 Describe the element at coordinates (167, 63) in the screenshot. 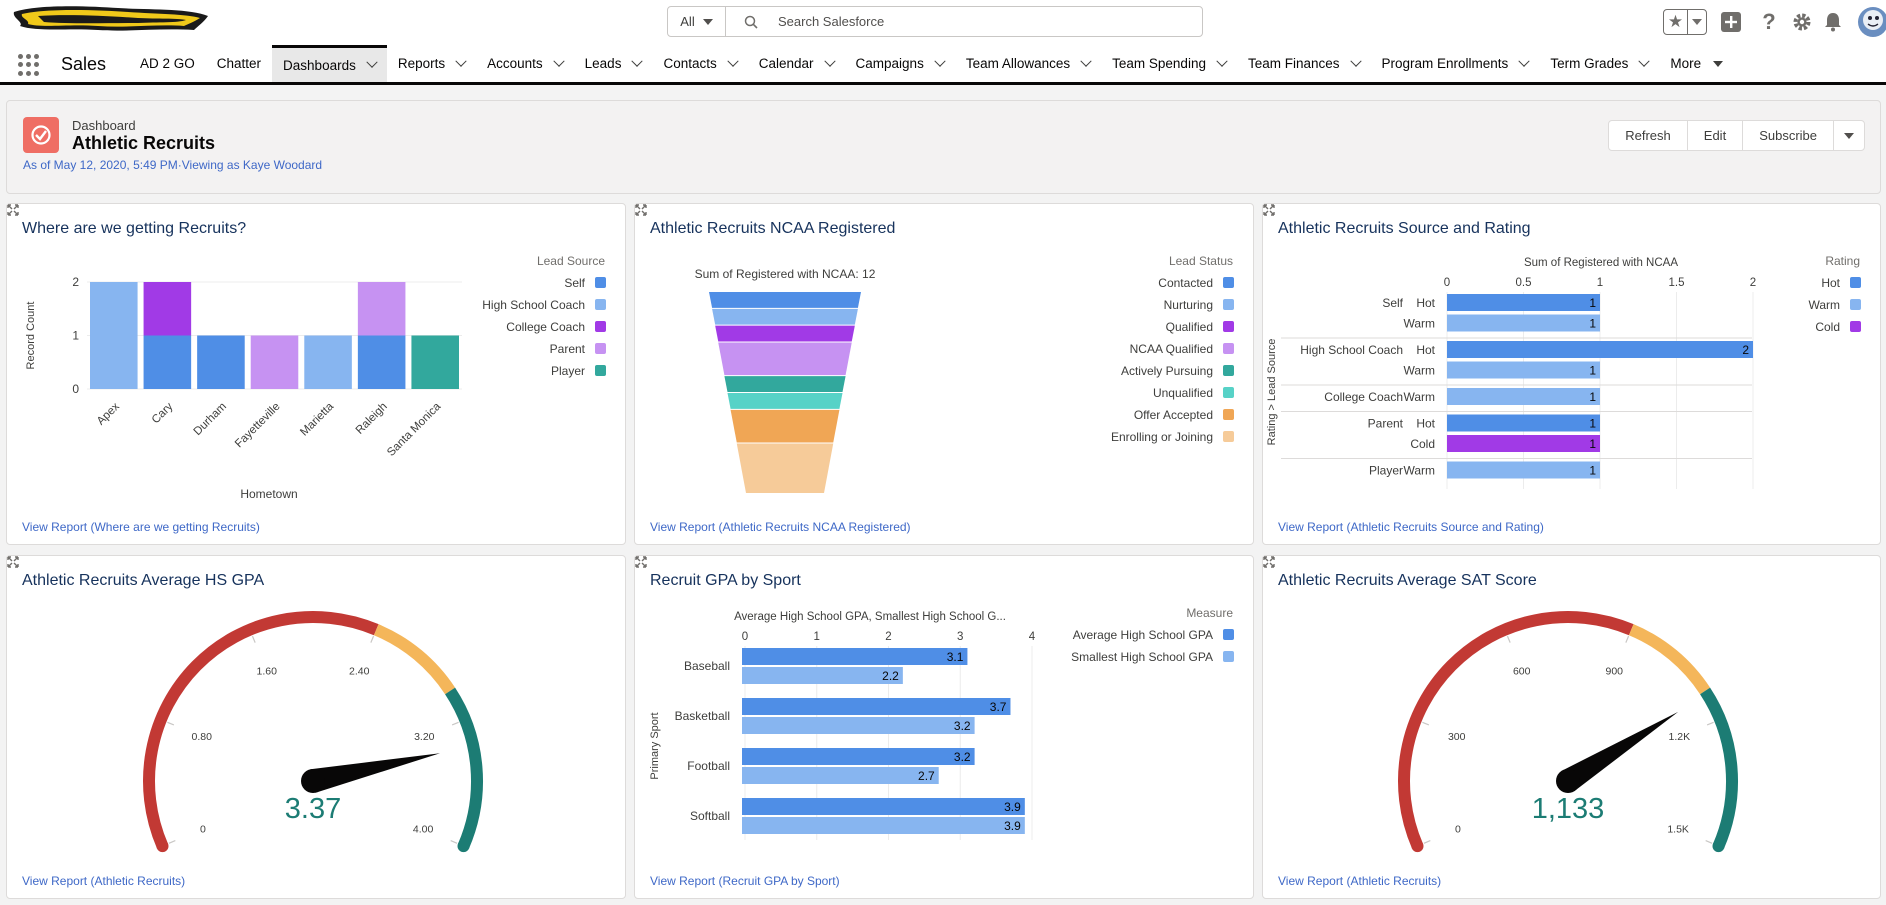

I see `nav-tab-ad-2-go: AD 2 GO` at that location.